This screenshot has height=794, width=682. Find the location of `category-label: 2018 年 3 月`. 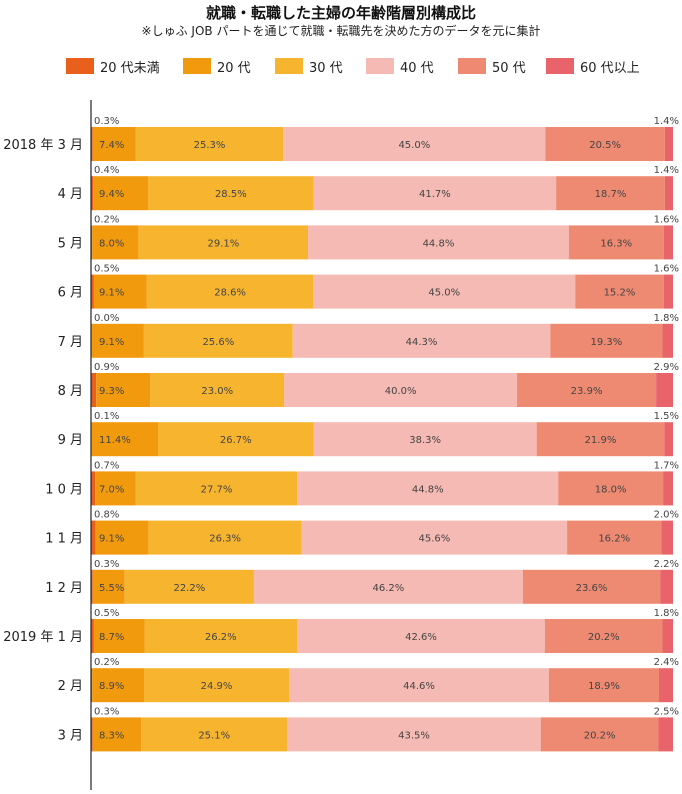

category-label: 2018 年 3 月 is located at coordinates (43, 145).